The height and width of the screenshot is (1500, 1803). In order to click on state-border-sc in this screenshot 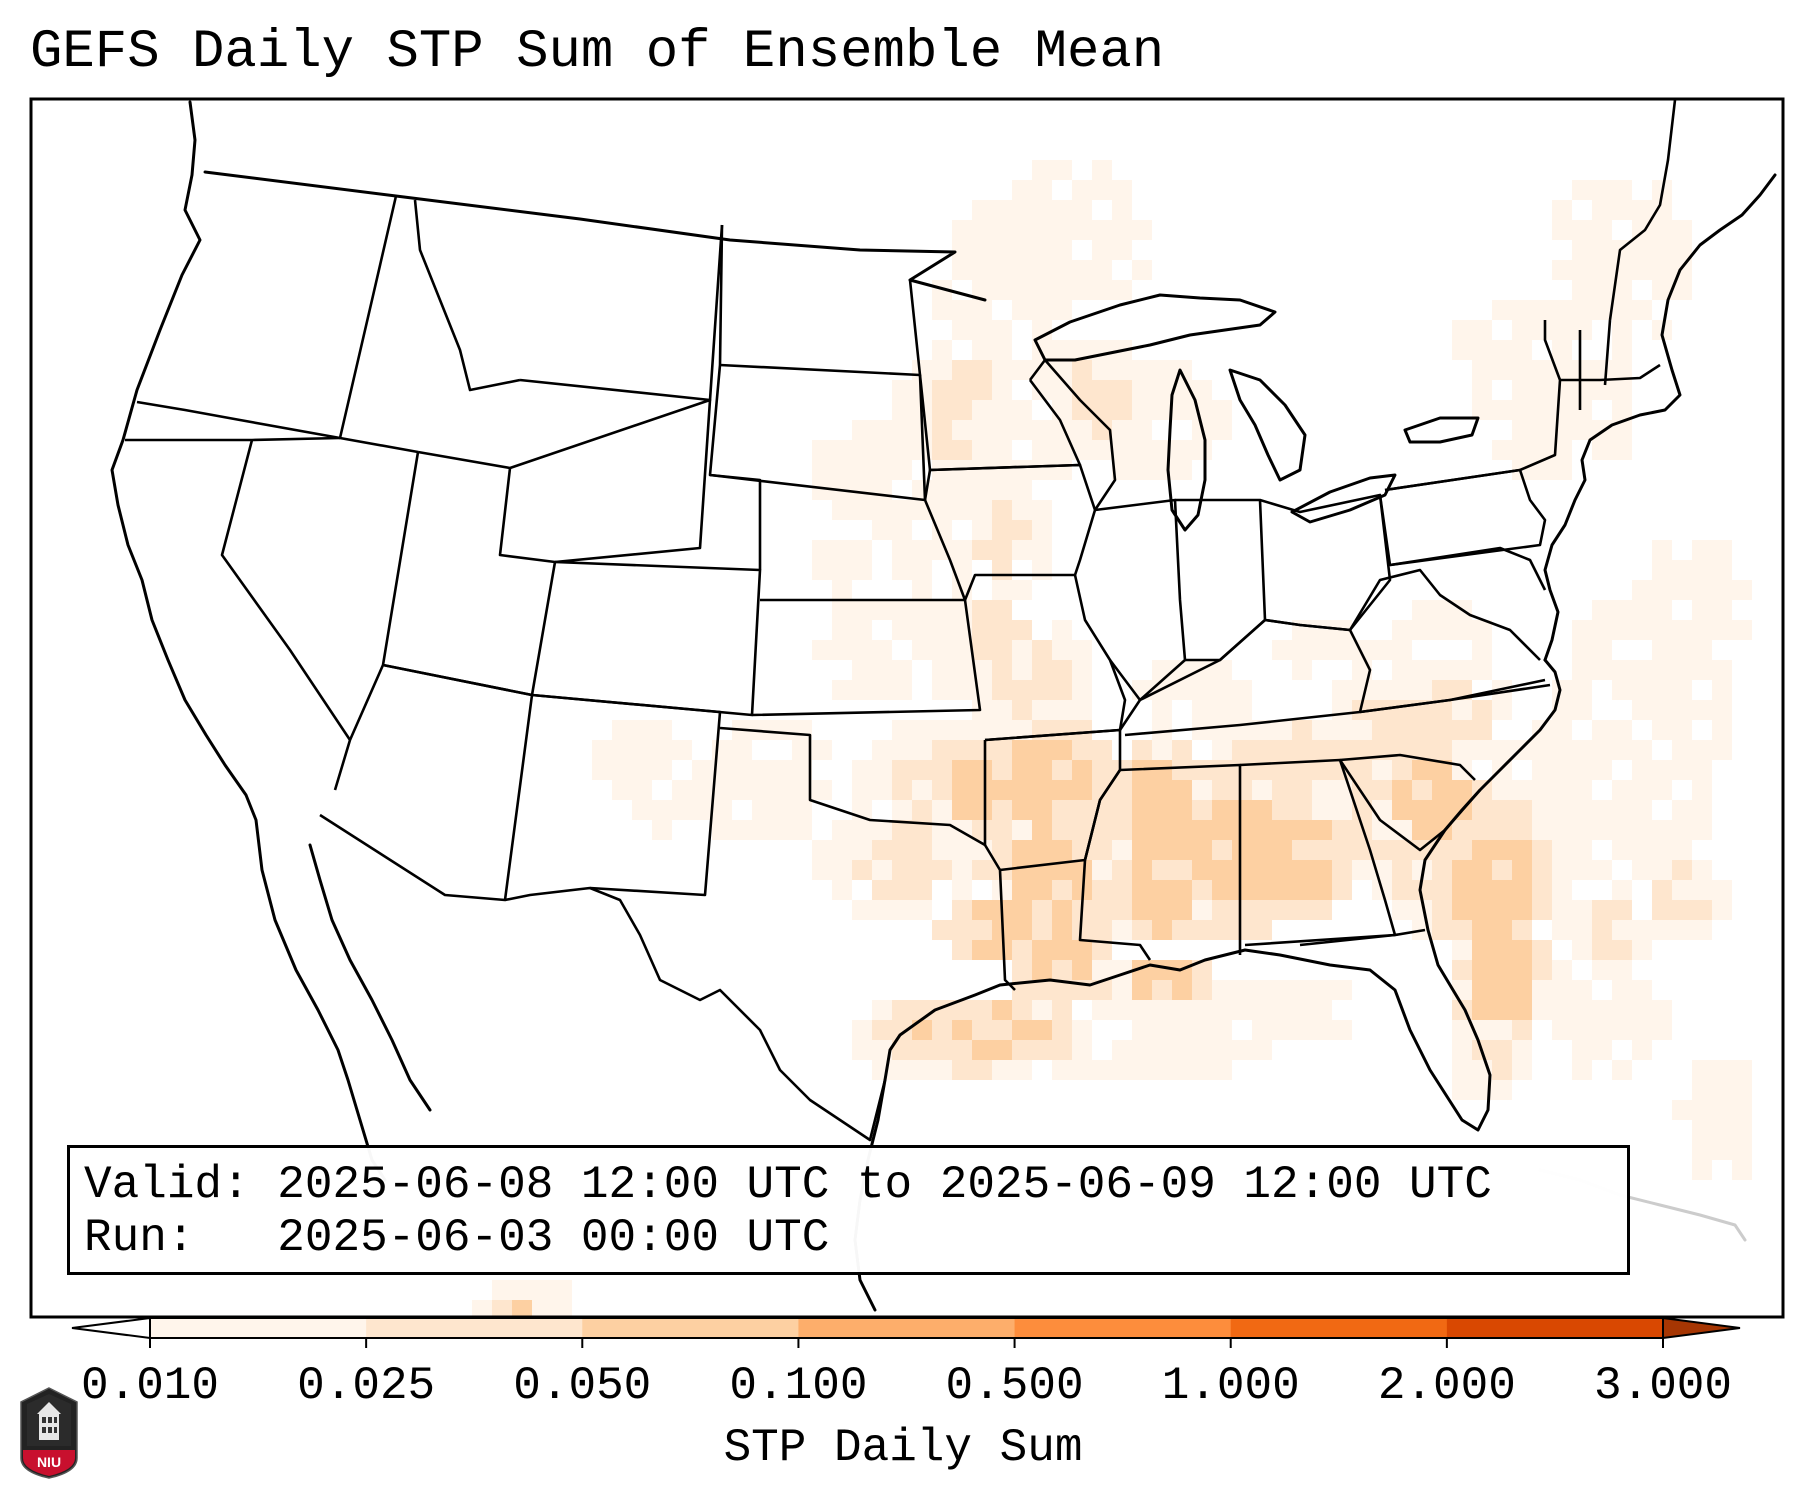, I will do `click(1409, 805)`.